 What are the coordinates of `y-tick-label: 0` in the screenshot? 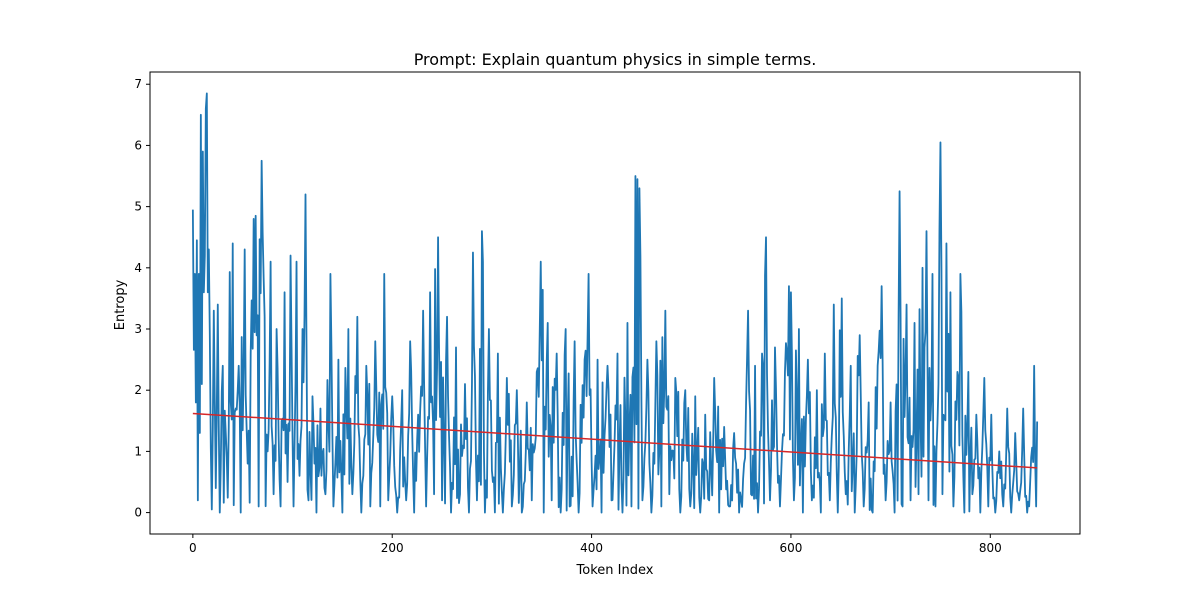 It's located at (138, 513).